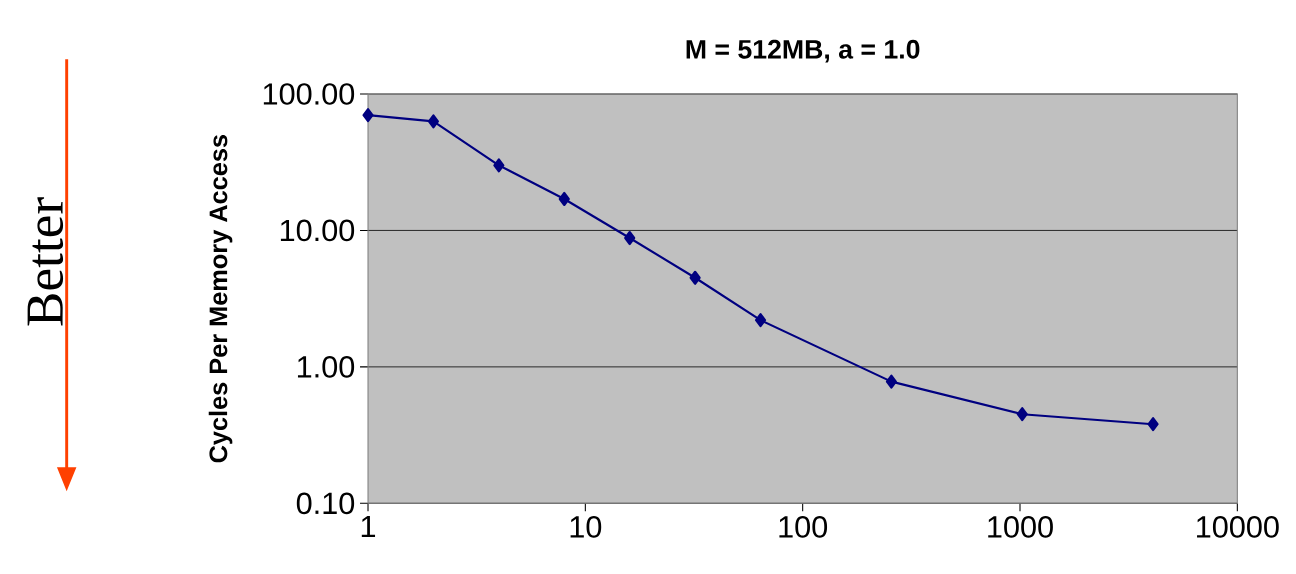 This screenshot has height=574, width=1296. Describe the element at coordinates (1238, 527) in the screenshot. I see `x-tick-label: 10000` at that location.